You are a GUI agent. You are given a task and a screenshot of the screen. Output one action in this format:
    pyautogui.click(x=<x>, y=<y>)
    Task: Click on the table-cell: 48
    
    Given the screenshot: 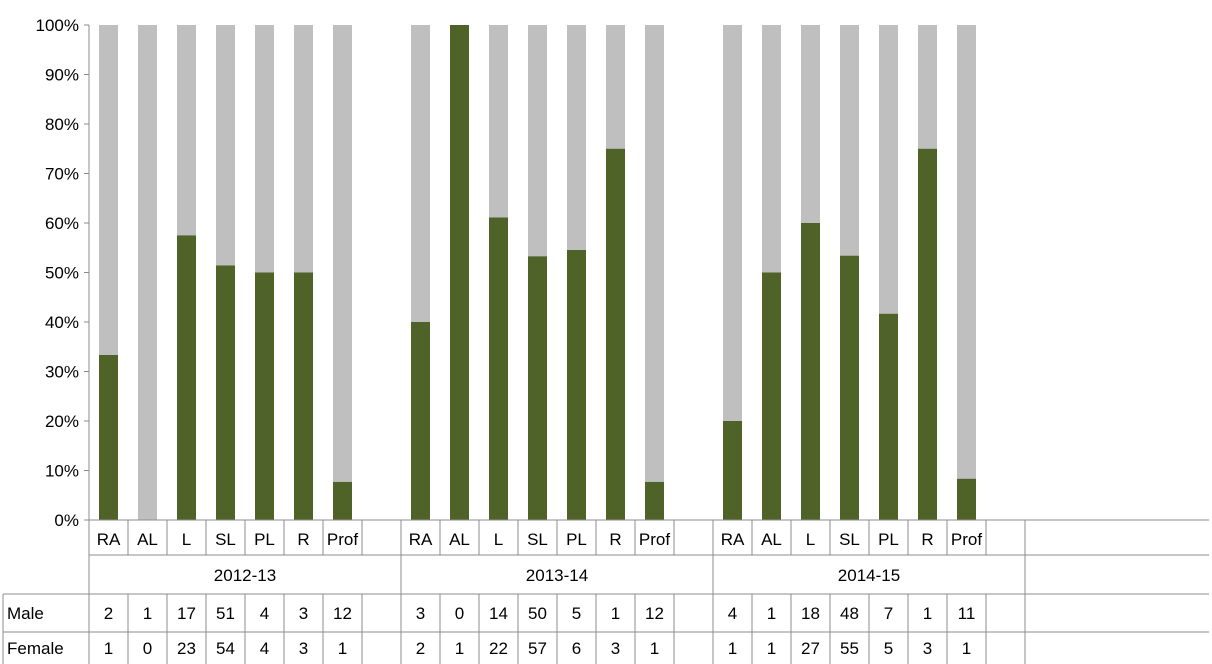 What is the action you would take?
    pyautogui.click(x=849, y=613)
    